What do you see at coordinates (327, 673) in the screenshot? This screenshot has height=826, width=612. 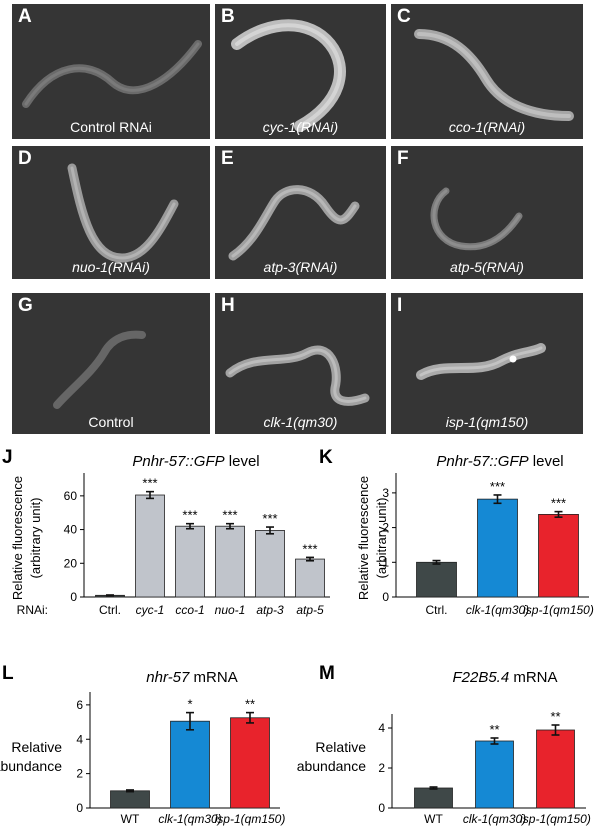 I see `chart-letter-m: M` at bounding box center [327, 673].